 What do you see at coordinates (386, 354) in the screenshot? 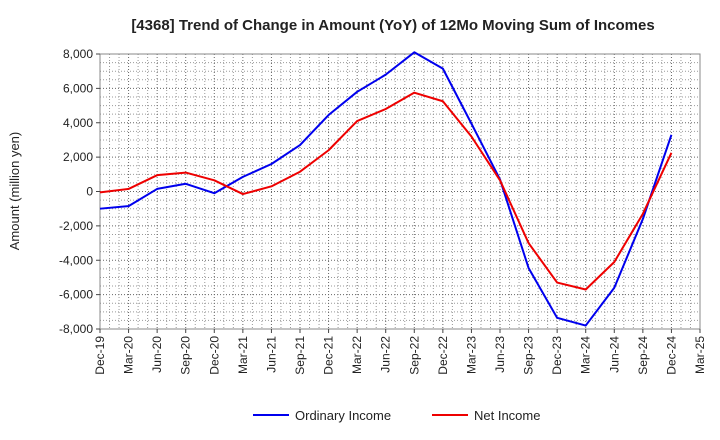
I see `x-tick-label: Jun-22` at bounding box center [386, 354].